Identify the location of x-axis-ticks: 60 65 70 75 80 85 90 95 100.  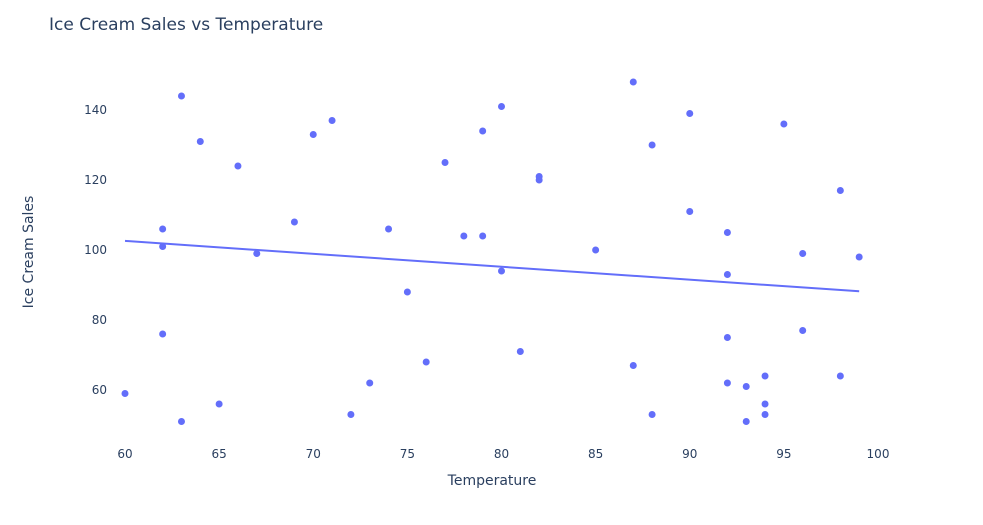
(503, 454).